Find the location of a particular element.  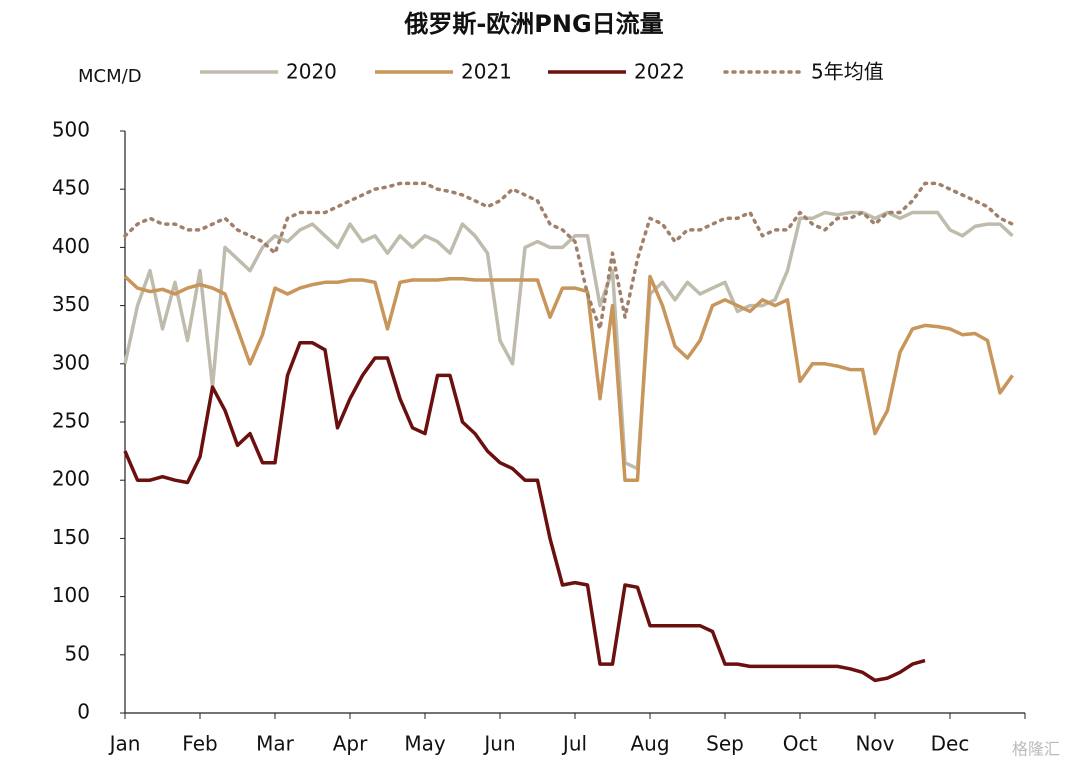

y-tick-label: 50 is located at coordinates (77, 653).